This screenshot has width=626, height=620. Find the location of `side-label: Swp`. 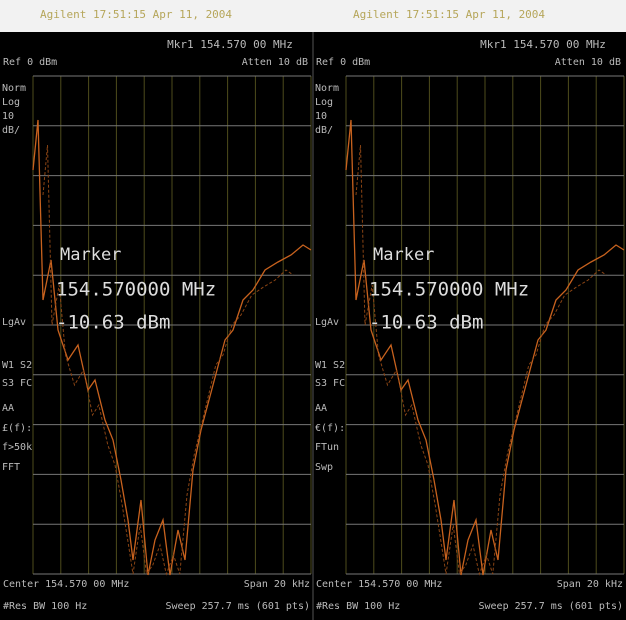

side-label: Swp is located at coordinates (324, 467).